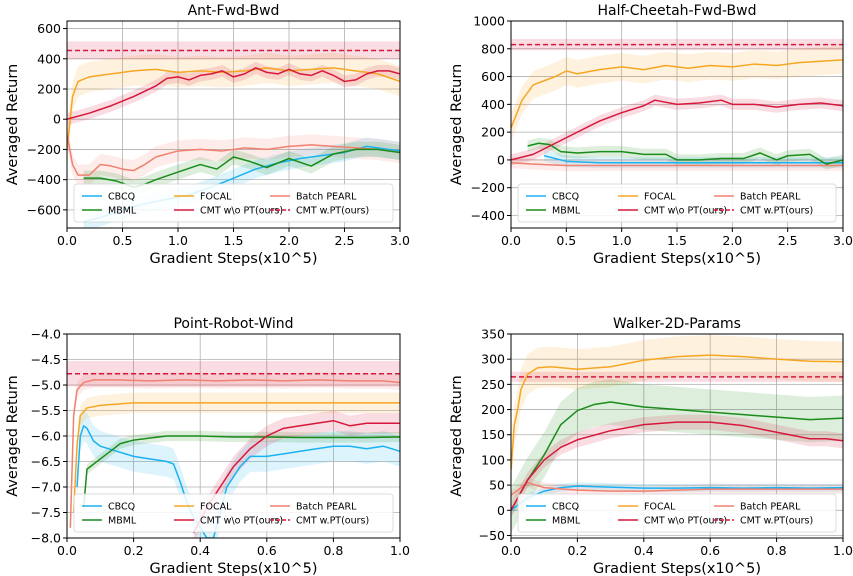 The width and height of the screenshot is (853, 576). I want to click on y-tick-label: −7.0, so click(46, 487).